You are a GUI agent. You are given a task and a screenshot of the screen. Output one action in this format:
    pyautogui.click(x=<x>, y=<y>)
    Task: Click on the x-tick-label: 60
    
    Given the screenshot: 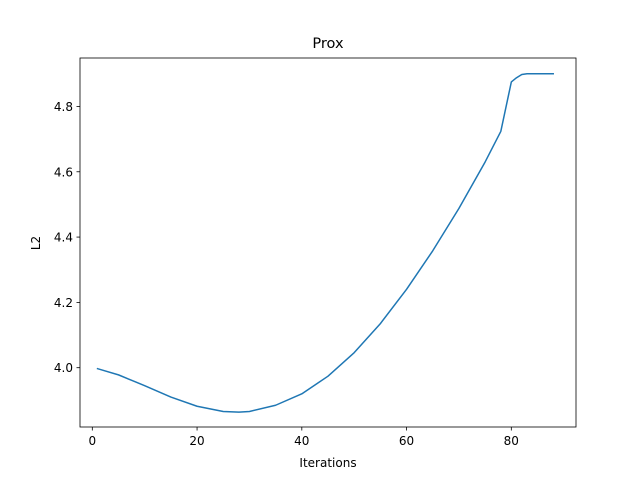 What is the action you would take?
    pyautogui.click(x=406, y=441)
    